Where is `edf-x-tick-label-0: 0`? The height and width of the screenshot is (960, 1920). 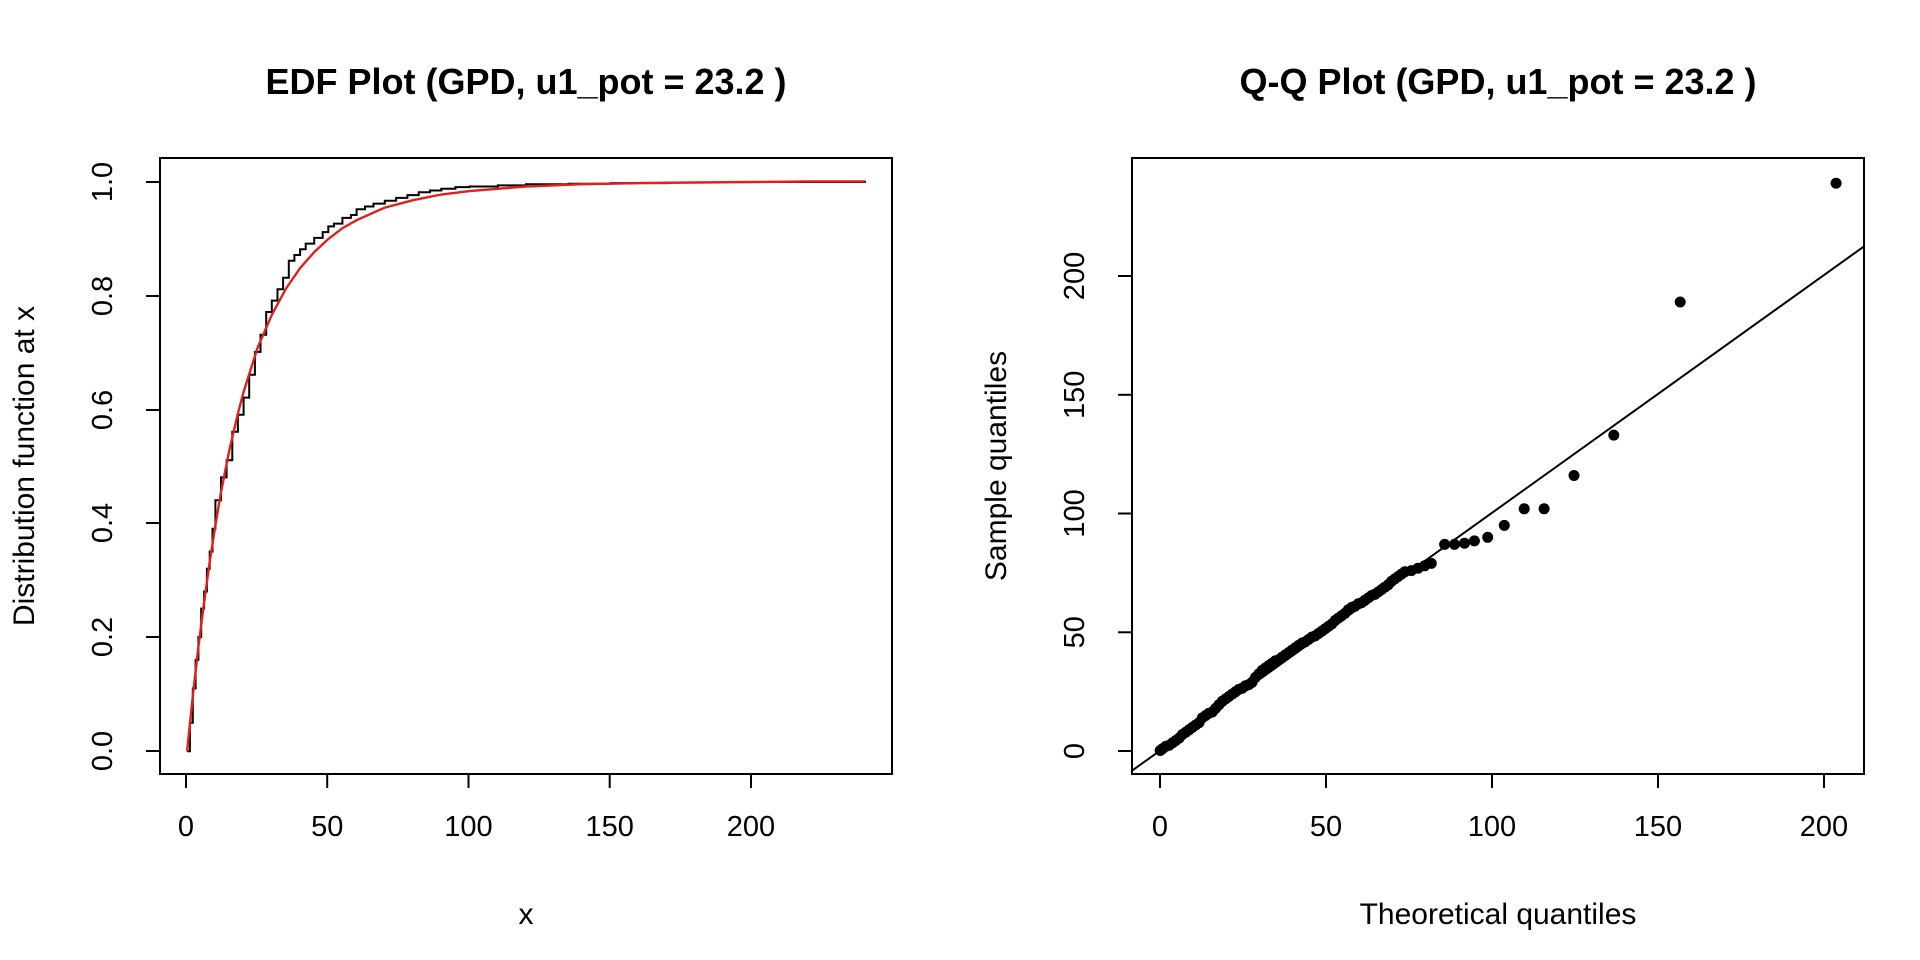
edf-x-tick-label-0: 0 is located at coordinates (186, 827).